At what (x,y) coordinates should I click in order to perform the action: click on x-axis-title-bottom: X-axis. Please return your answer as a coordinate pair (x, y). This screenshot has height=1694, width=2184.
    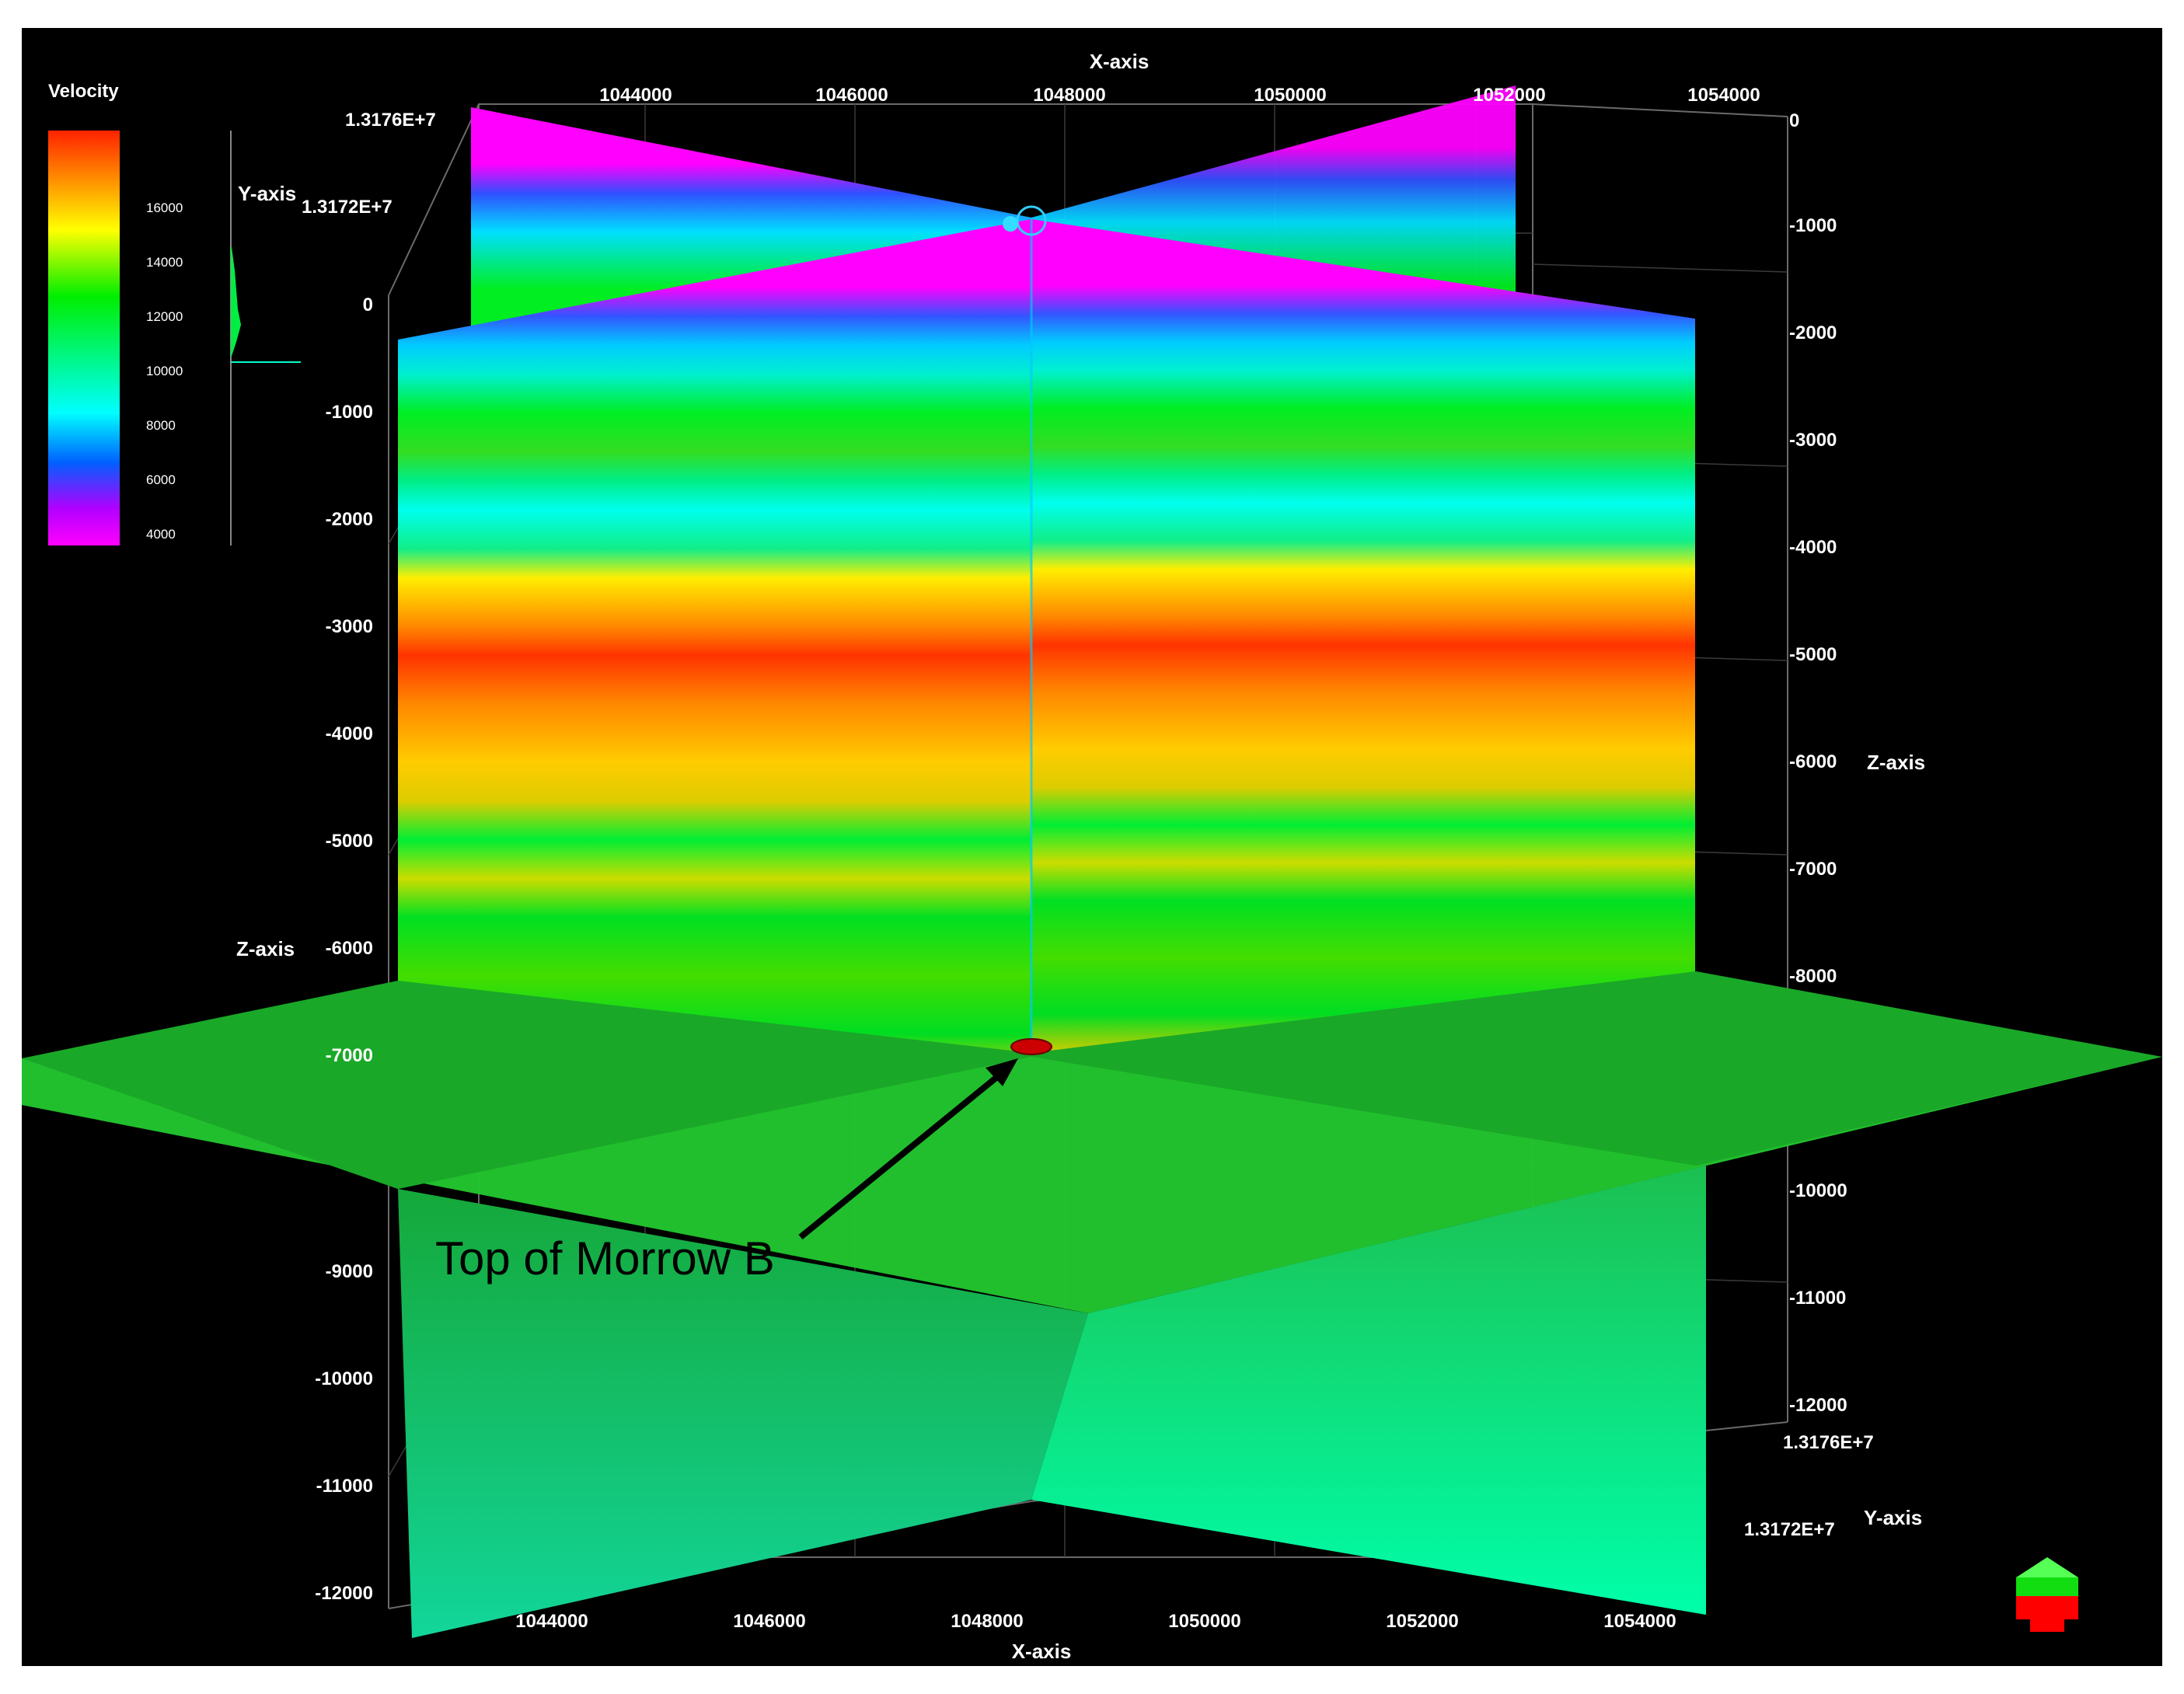
    Looking at the image, I should click on (1042, 1651).